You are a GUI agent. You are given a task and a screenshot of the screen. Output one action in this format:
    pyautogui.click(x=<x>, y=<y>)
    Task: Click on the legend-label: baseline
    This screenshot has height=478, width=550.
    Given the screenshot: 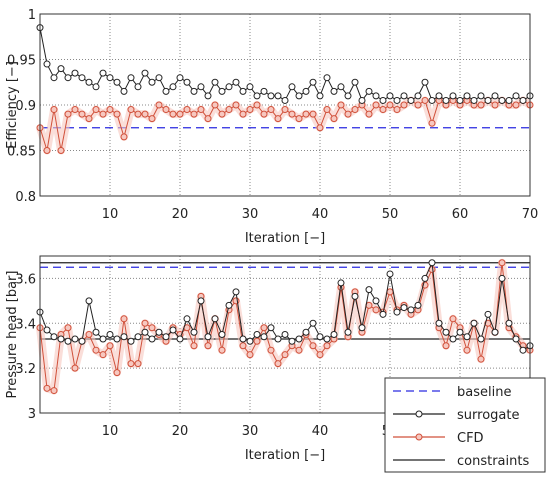 What is the action you would take?
    pyautogui.click(x=484, y=392)
    